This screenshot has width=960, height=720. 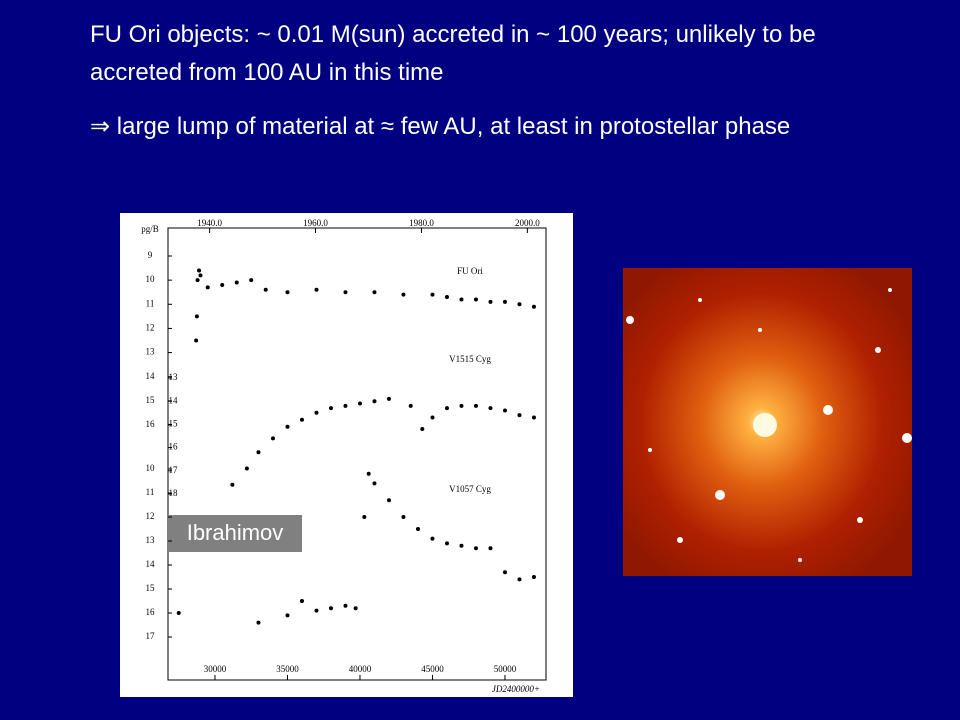 I want to click on year-tick-label: 1960.0, so click(x=315, y=223).